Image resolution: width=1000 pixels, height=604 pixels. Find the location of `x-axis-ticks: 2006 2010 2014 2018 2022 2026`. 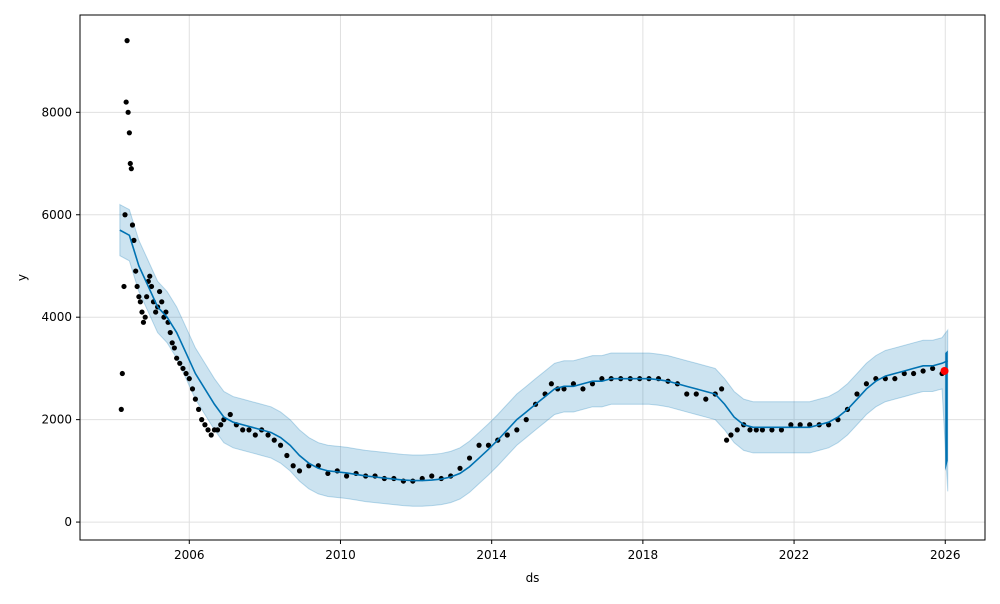

x-axis-ticks: 2006 2010 2014 2018 2022 2026 is located at coordinates (567, 551).